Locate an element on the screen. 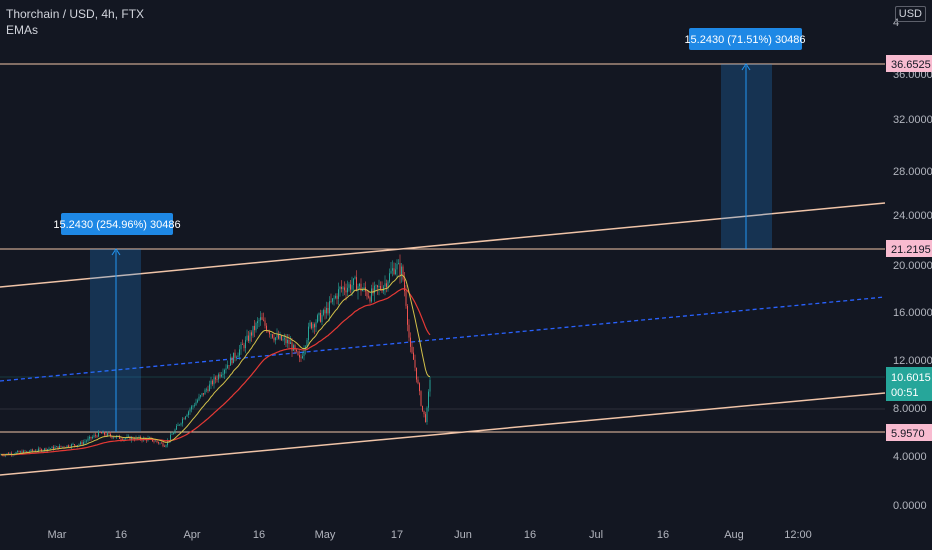  measure-label-right: 15.2430 (71.51%) 30486 is located at coordinates (745, 39).